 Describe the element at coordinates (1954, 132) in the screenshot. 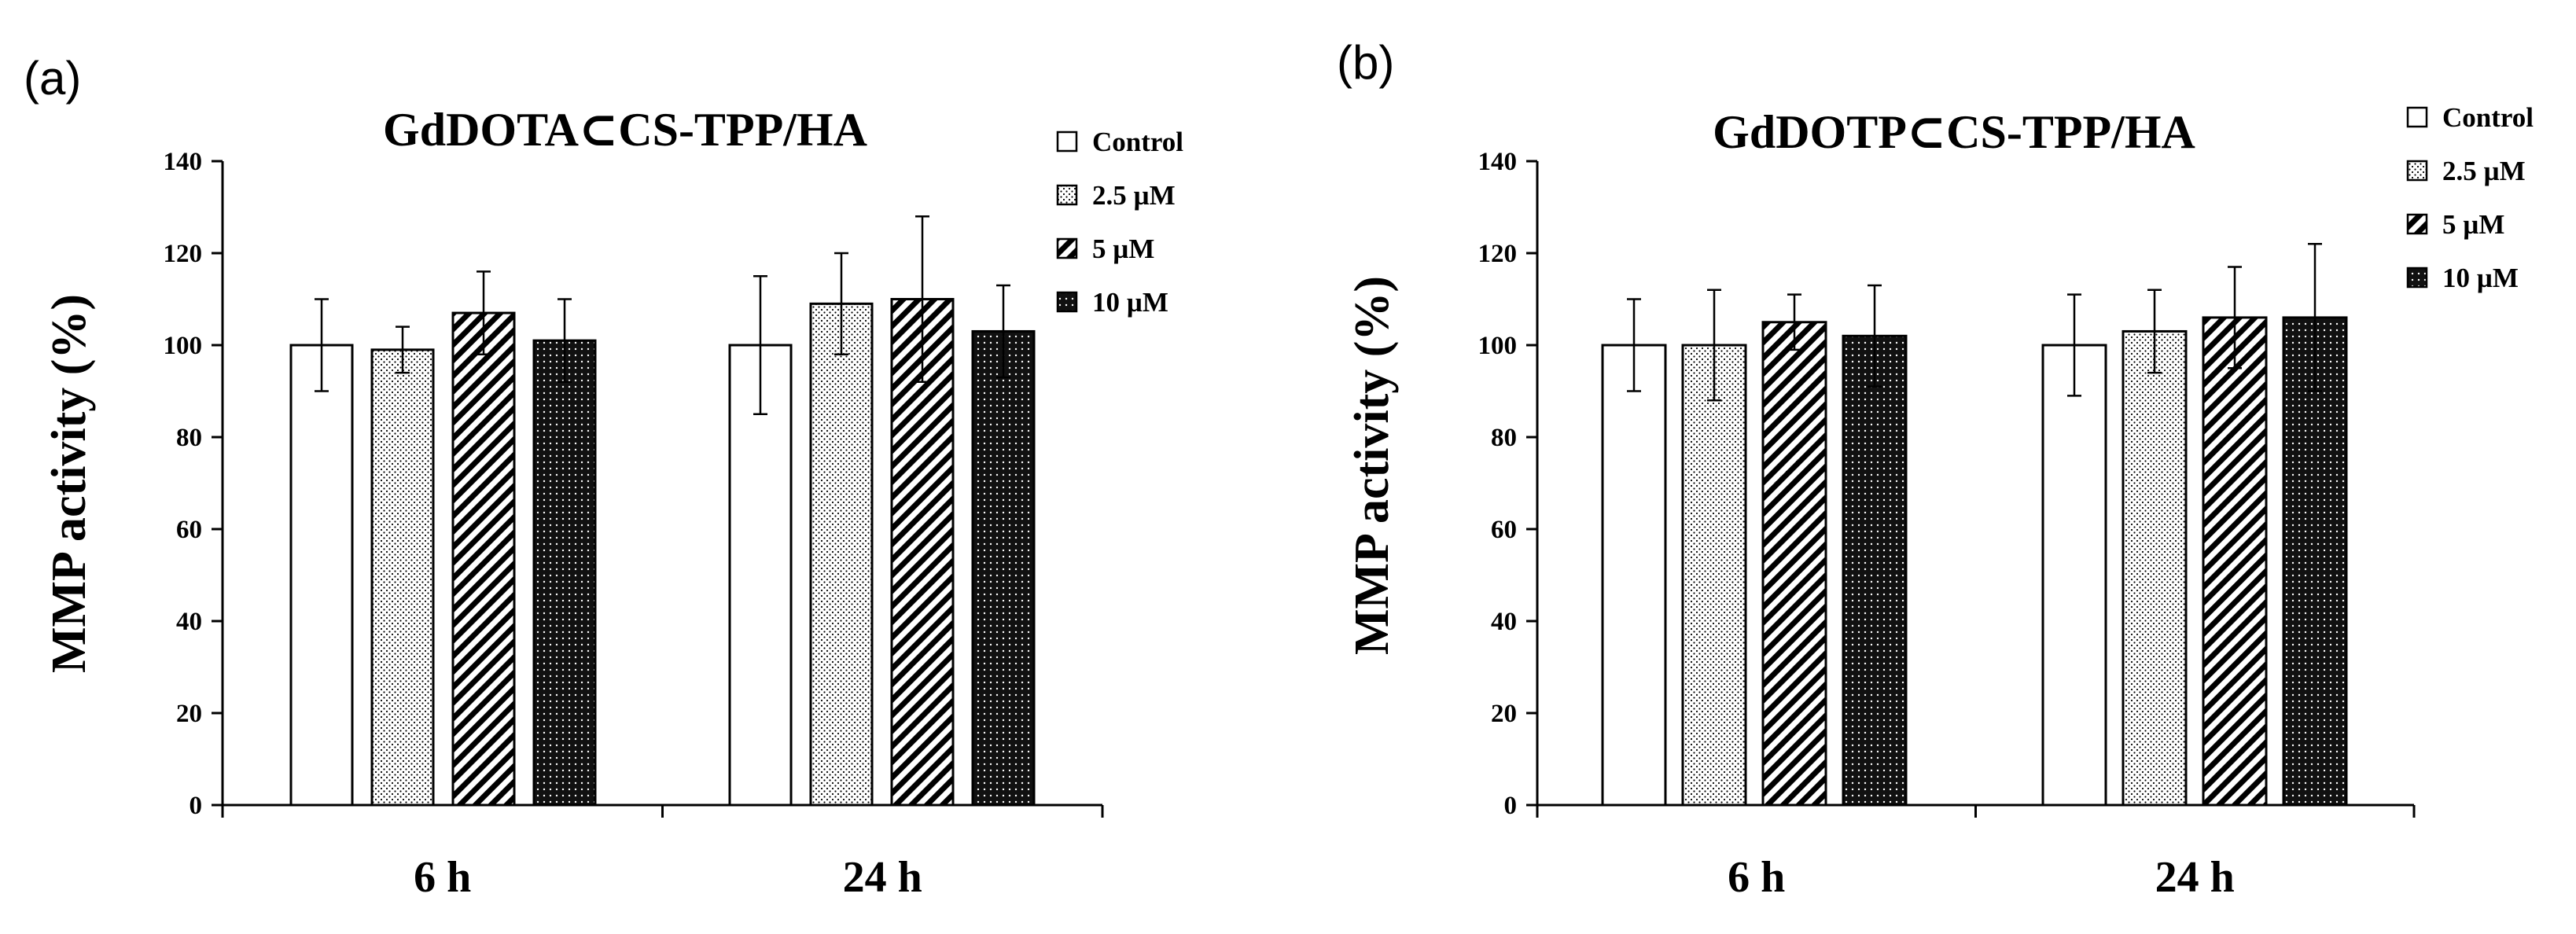

I see `chart-title: GdDOTP⊂CS-TPP/HA` at that location.